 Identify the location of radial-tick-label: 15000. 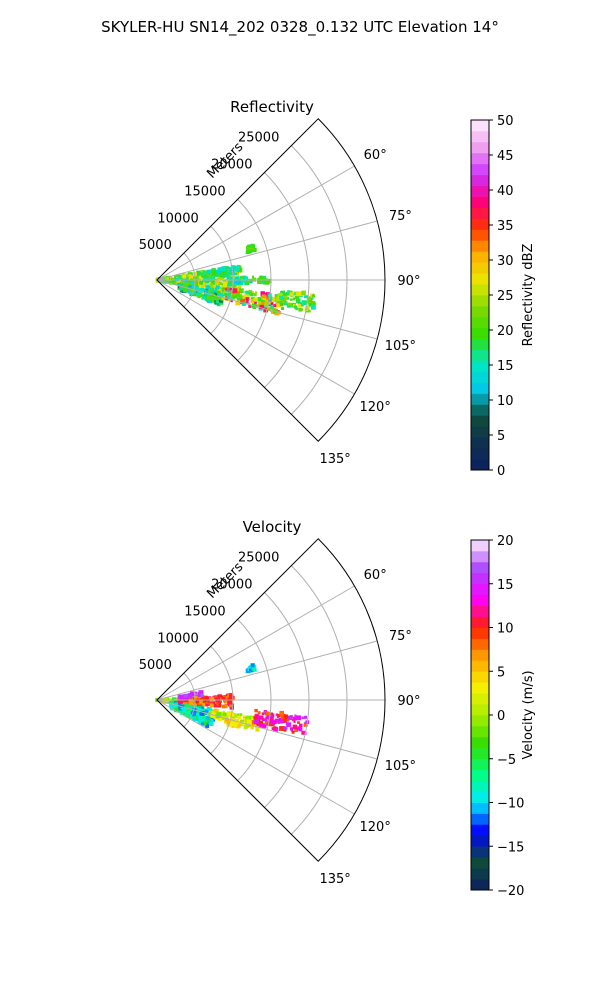
(204, 611).